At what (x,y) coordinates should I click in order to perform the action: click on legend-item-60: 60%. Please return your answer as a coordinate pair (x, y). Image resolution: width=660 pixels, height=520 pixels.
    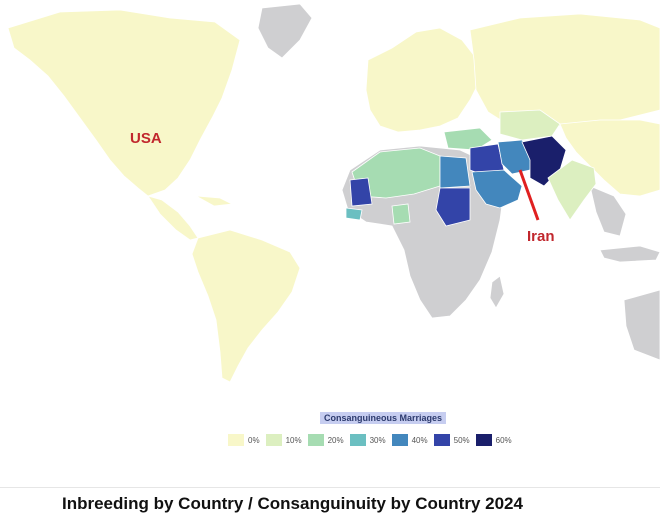
    Looking at the image, I should click on (493, 440).